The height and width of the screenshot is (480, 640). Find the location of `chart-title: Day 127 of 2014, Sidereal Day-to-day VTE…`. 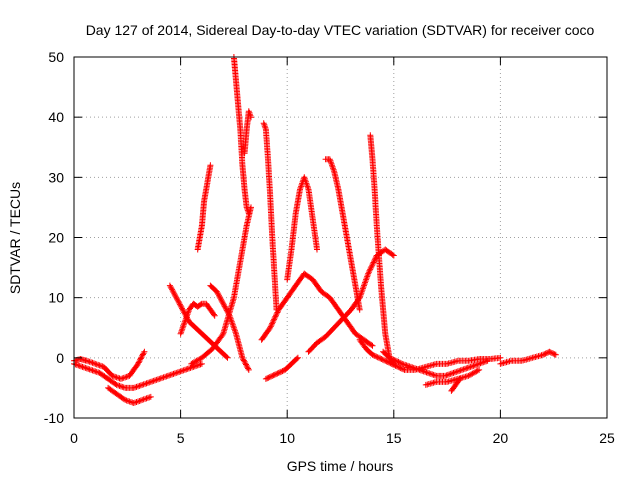

chart-title: Day 127 of 2014, Sidereal Day-to-day VTE… is located at coordinates (340, 30).